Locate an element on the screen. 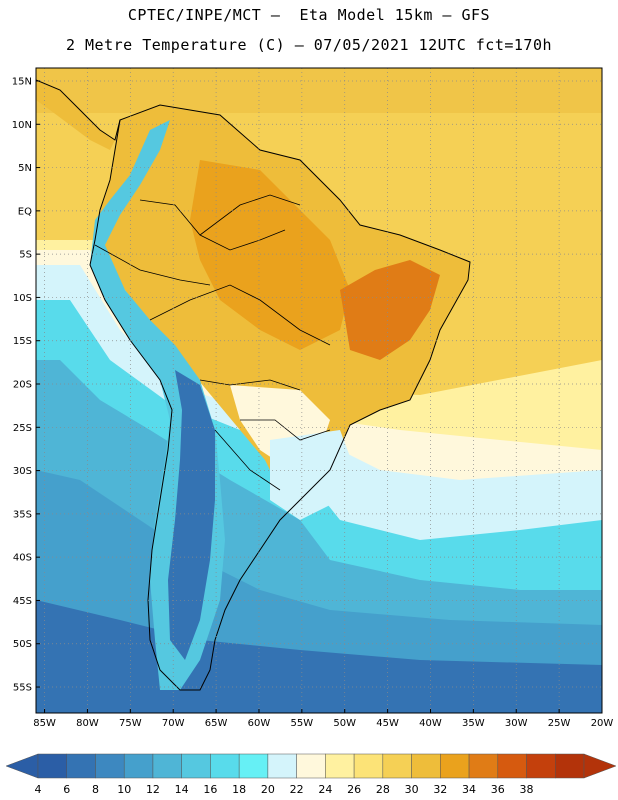  lon-tick-label: 45W is located at coordinates (387, 723).